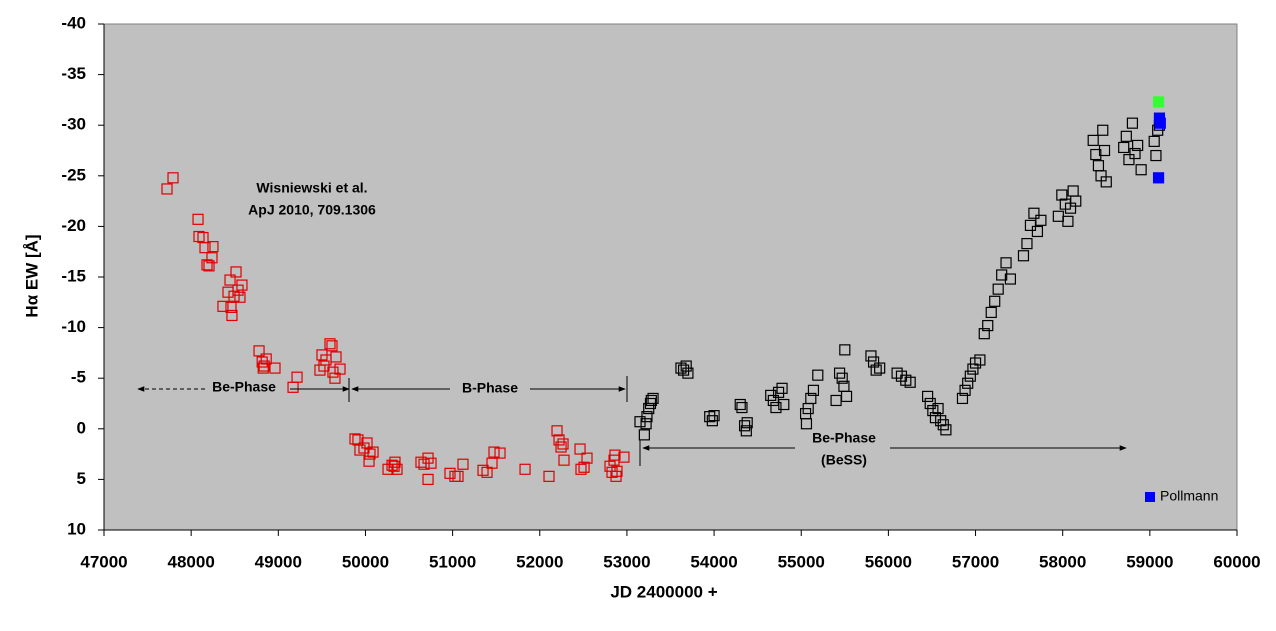 This screenshot has height=631, width=1276. Describe the element at coordinates (1236, 561) in the screenshot. I see `x-tick-label: 60000` at that location.